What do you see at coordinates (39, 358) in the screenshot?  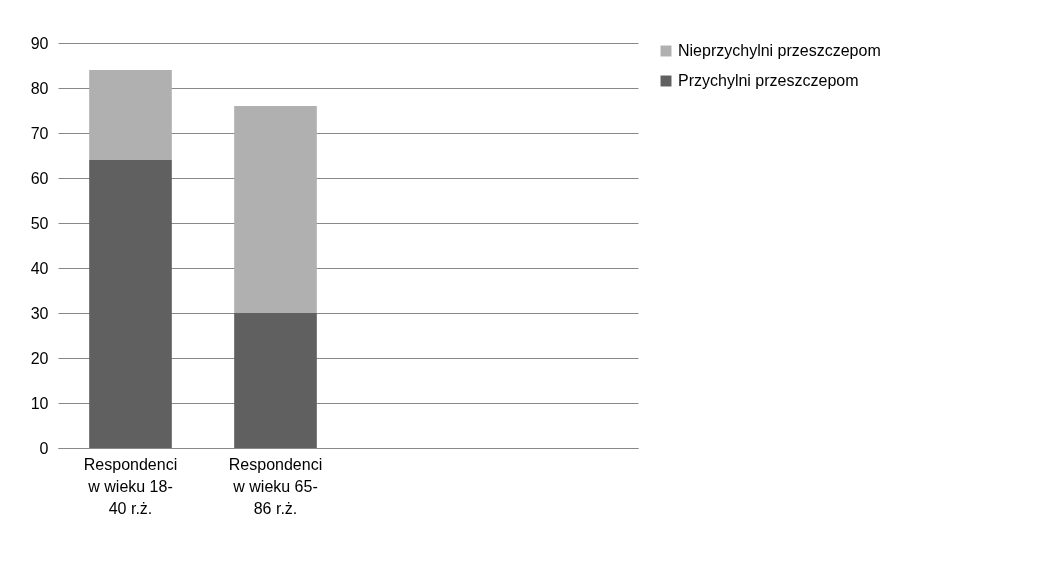 I see `y-tick-label: 20` at bounding box center [39, 358].